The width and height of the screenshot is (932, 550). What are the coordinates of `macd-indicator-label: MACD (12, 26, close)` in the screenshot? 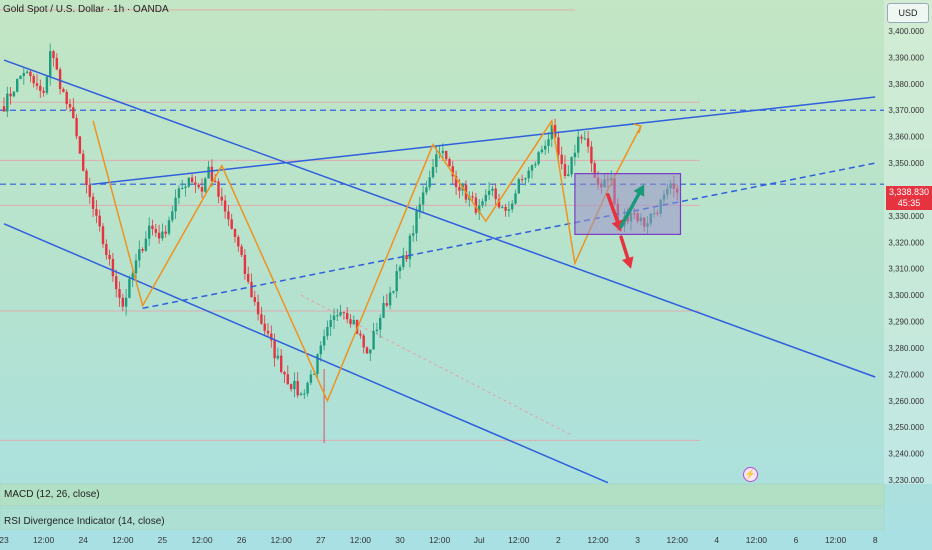 It's located at (52, 494).